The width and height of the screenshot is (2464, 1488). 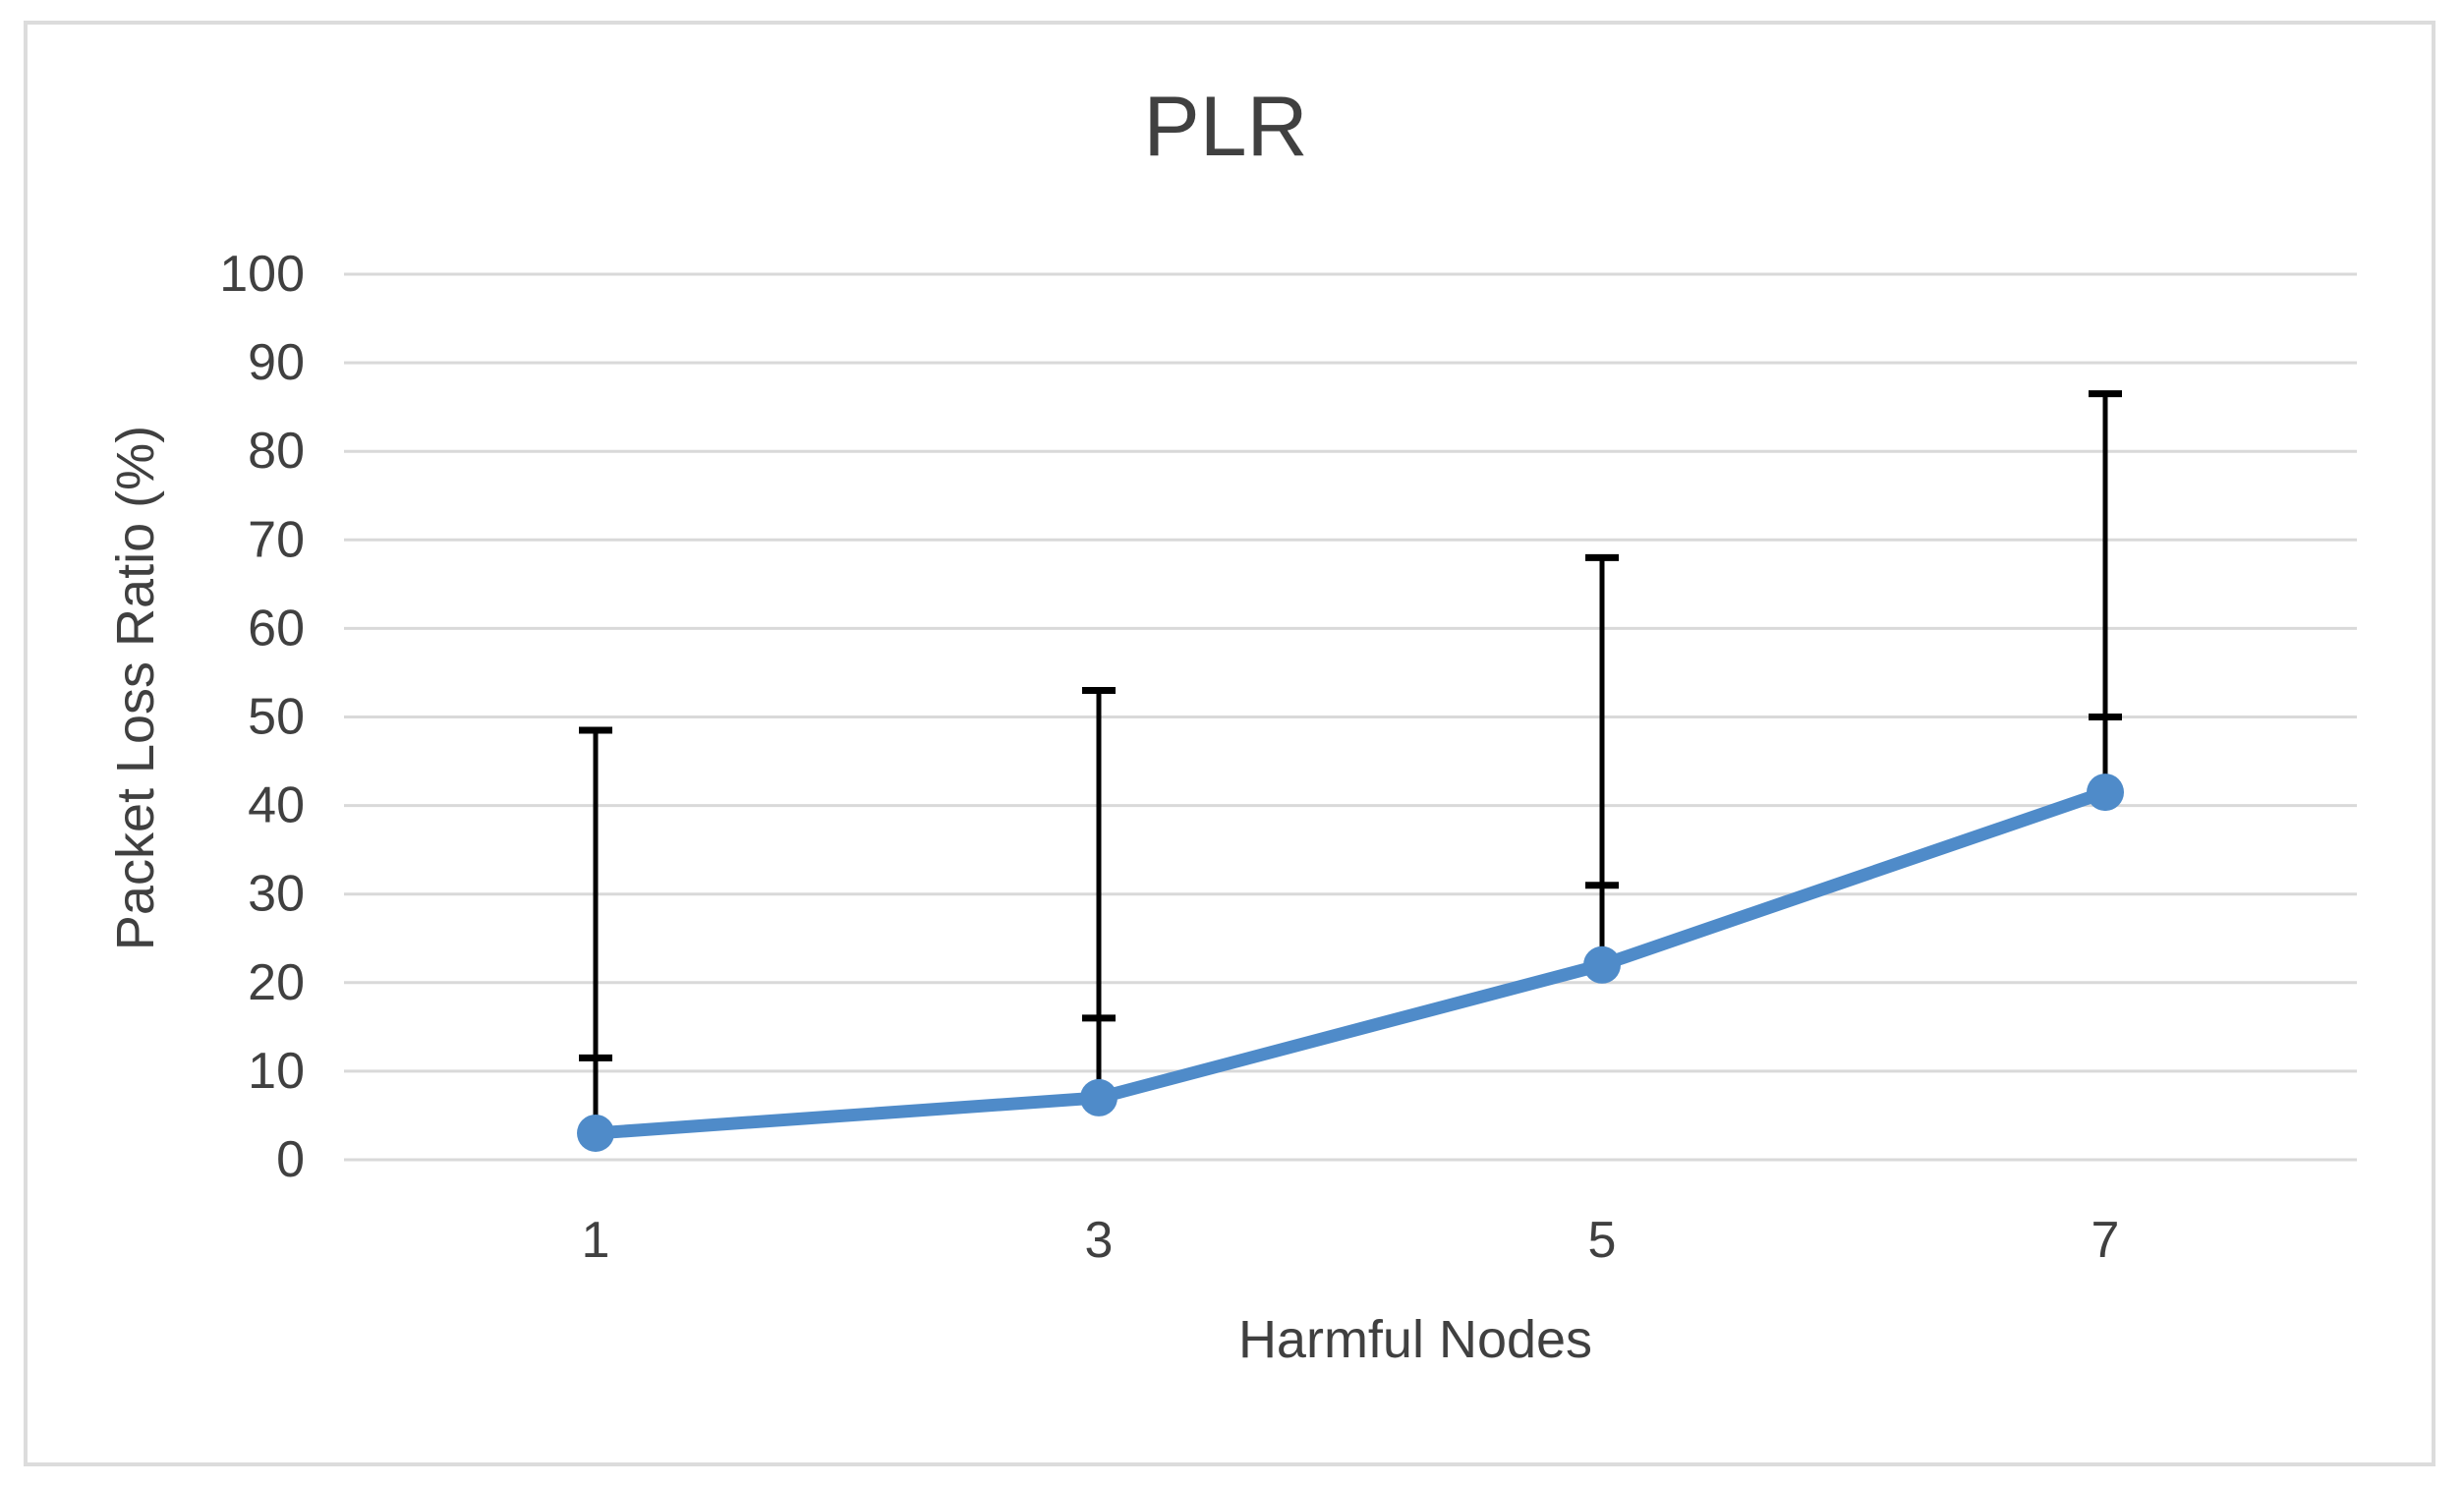 What do you see at coordinates (596, 1240) in the screenshot?
I see `x-tick-label: 1` at bounding box center [596, 1240].